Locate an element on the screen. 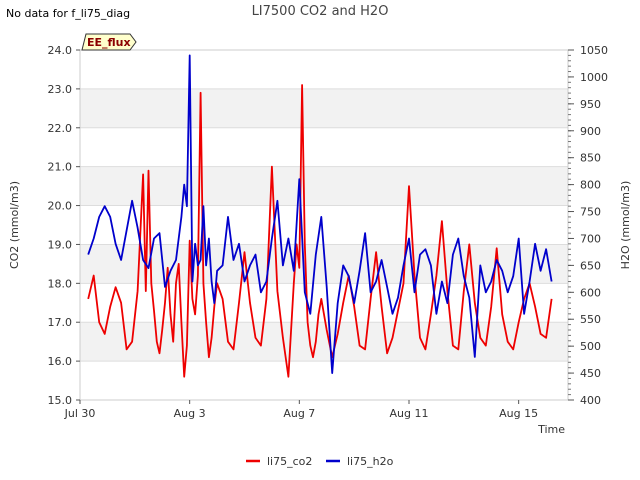 The width and height of the screenshot is (640, 480). left-y-axis-ticks: 15.0 16.0 17.0 18.0 19.0 20.0 21.0 22.0 23.0 24.0 is located at coordinates (64, 225).